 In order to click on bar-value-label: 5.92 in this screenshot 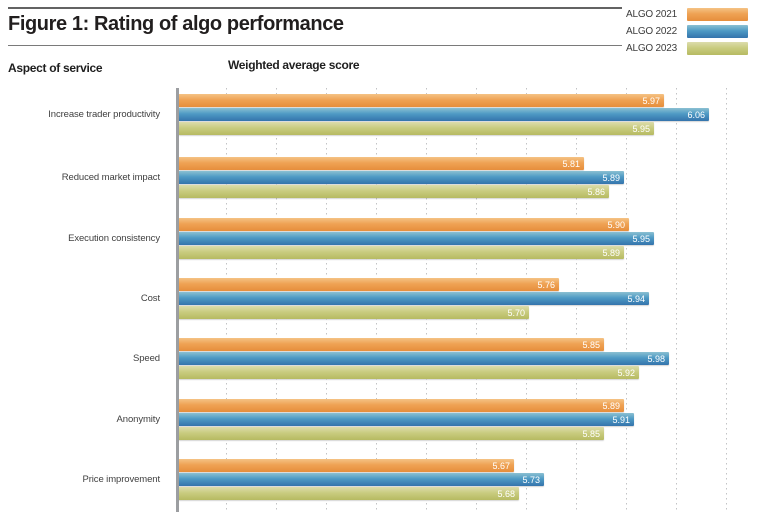, I will do `click(626, 372)`.